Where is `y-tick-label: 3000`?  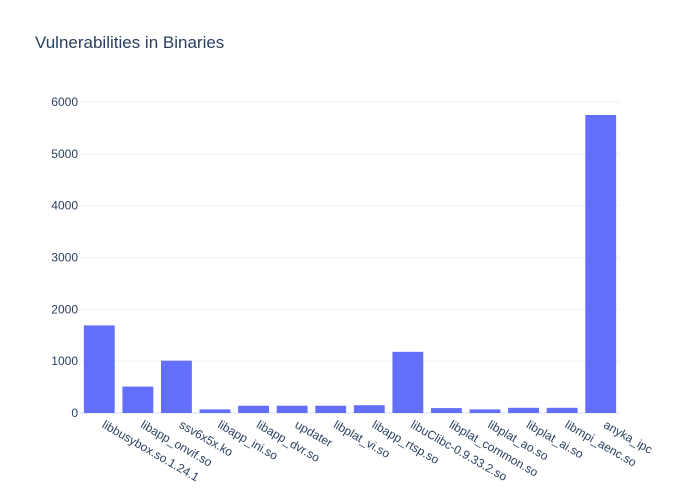
y-tick-label: 3000 is located at coordinates (64, 258).